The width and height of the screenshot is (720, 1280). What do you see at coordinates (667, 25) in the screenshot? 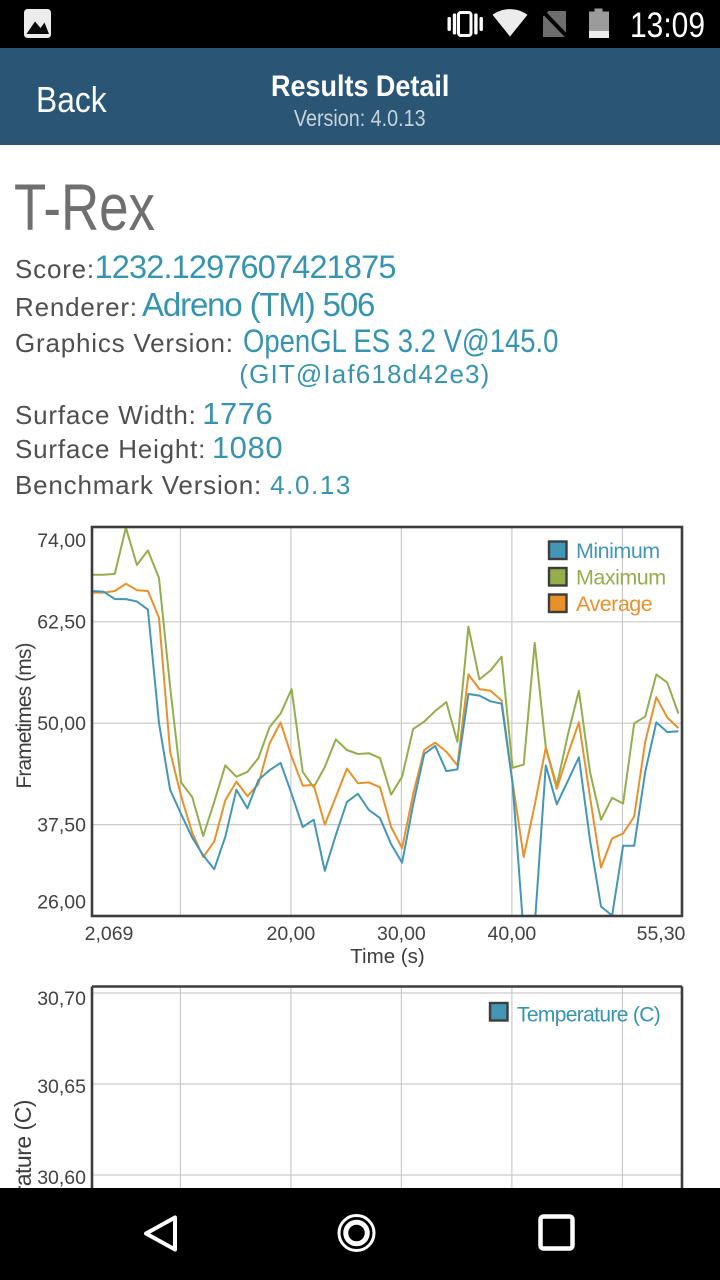
I see `svg-text: 13:09` at bounding box center [667, 25].